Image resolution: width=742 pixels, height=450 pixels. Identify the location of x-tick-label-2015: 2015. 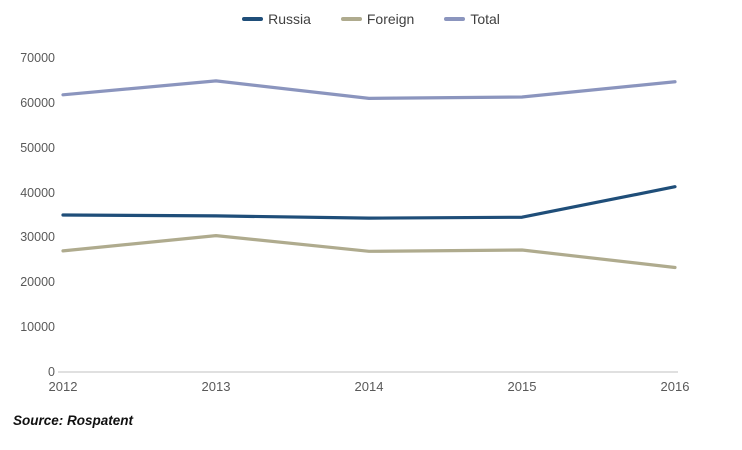
(522, 386).